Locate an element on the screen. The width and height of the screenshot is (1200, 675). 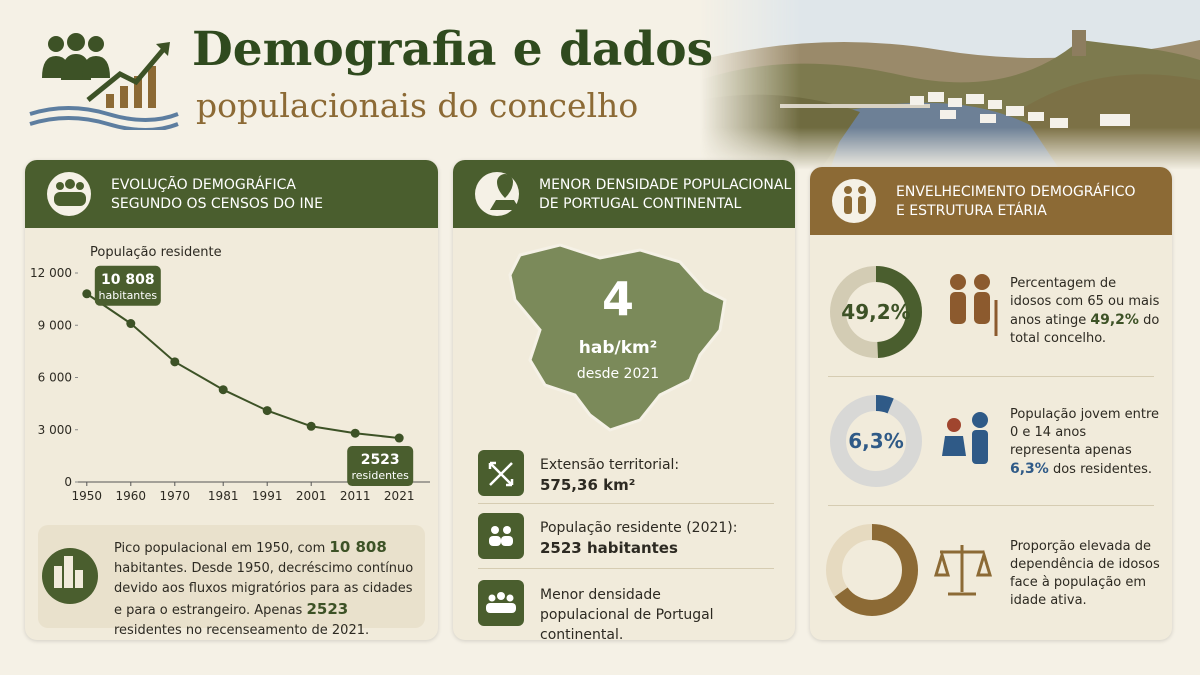
emphasis: 49,2% is located at coordinates (1114, 320).